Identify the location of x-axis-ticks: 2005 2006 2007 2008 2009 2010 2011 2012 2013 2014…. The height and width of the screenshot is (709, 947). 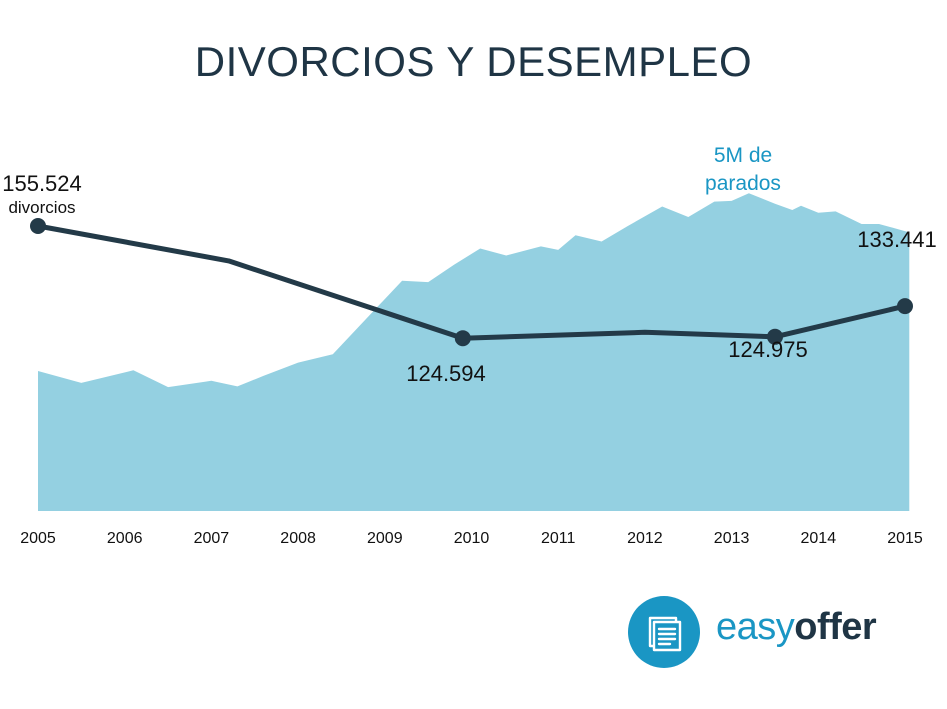
(471, 538).